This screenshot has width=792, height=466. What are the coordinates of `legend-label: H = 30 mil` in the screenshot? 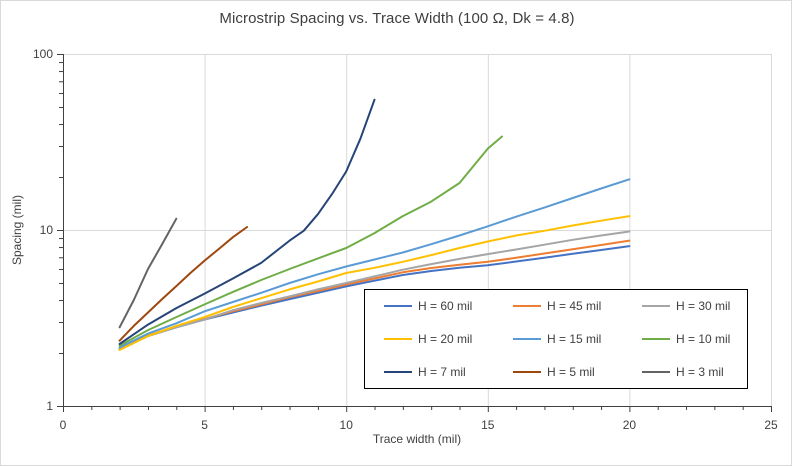 It's located at (703, 306).